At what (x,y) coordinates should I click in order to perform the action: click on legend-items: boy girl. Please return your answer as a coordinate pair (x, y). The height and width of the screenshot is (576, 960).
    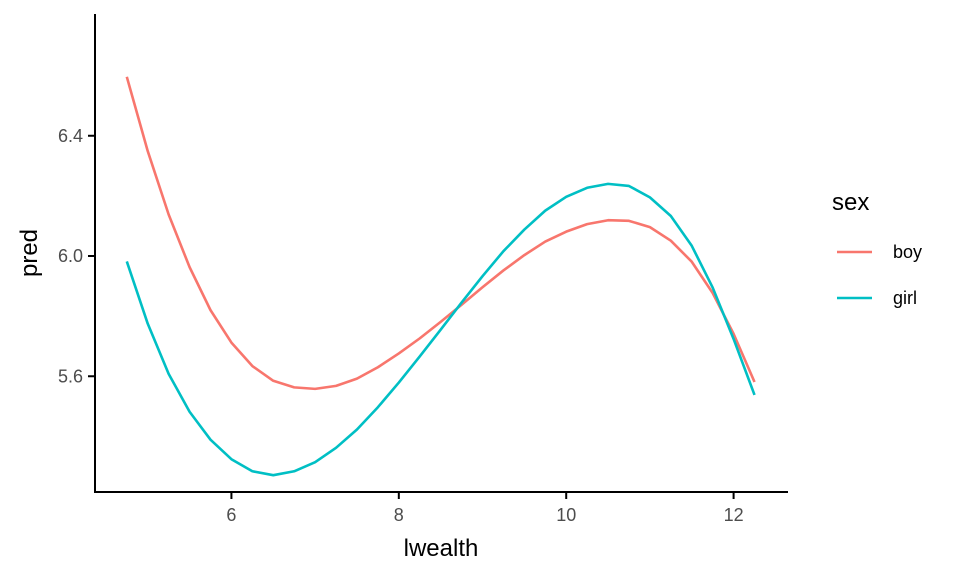
    Looking at the image, I should click on (879, 275).